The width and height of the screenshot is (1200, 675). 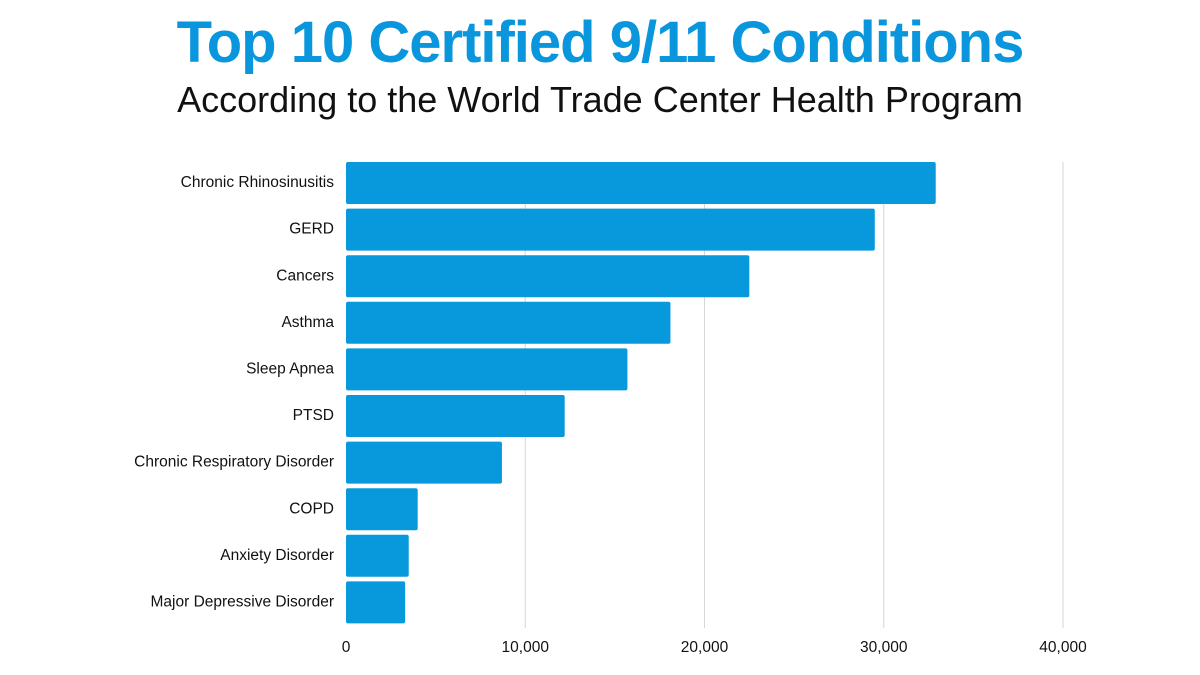 What do you see at coordinates (346, 647) in the screenshot?
I see `x-tick-label: 0` at bounding box center [346, 647].